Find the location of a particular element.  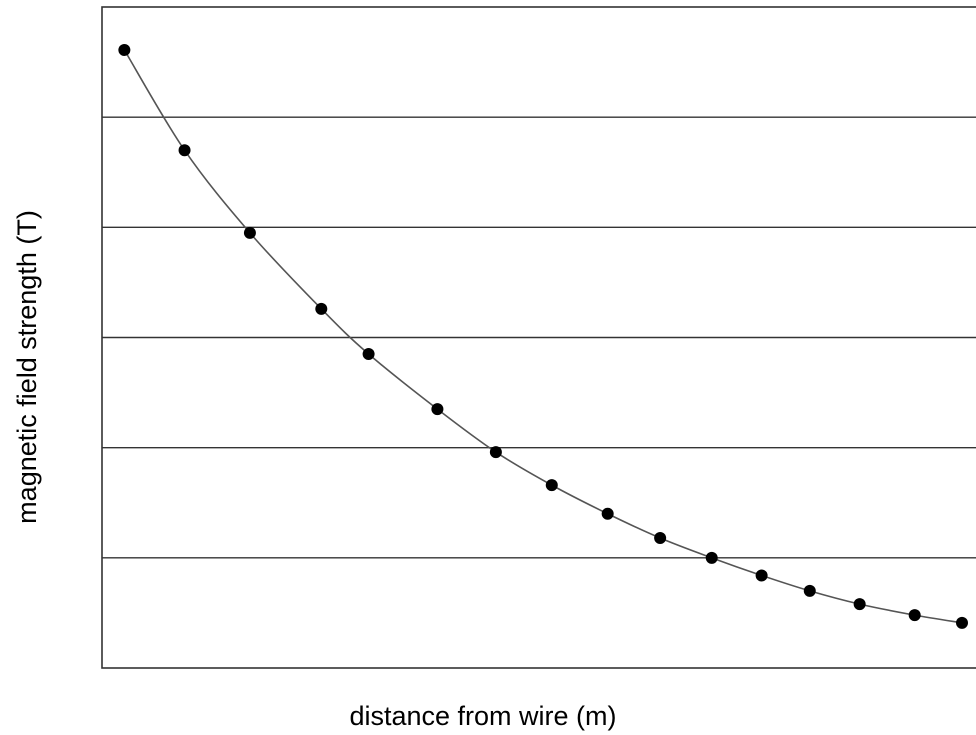

x-axis-label: distance from wire (m) is located at coordinates (482, 716).